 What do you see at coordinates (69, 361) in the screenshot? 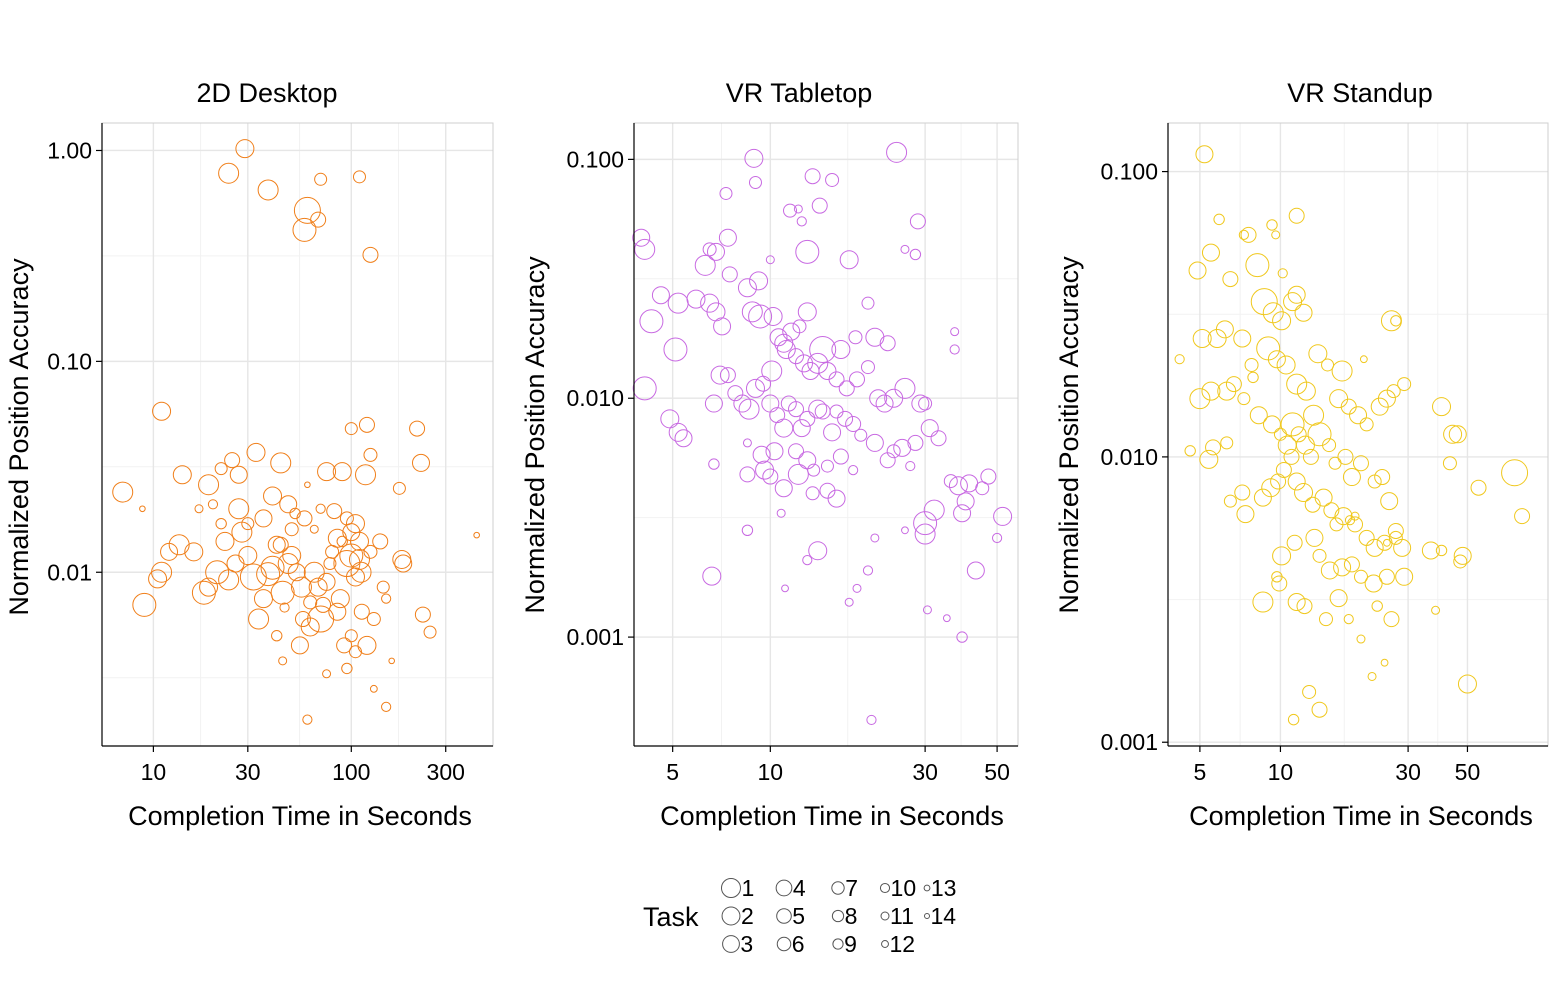
I see `y-tick-label: 0.10` at bounding box center [69, 361].